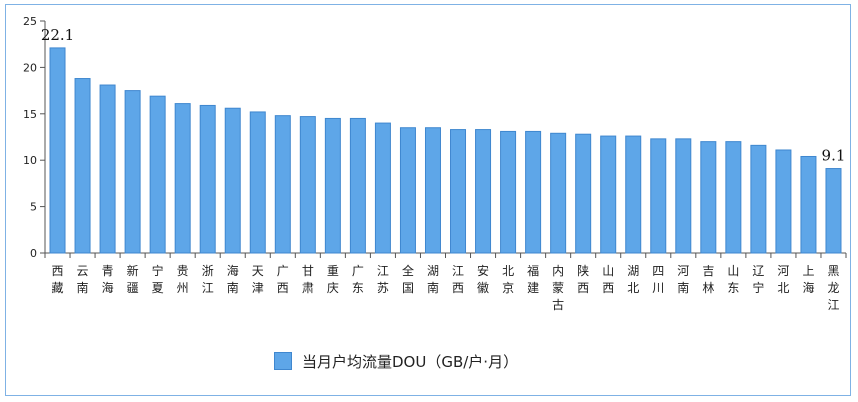  I want to click on x-tick-label: 内蒙古, so click(558, 288).